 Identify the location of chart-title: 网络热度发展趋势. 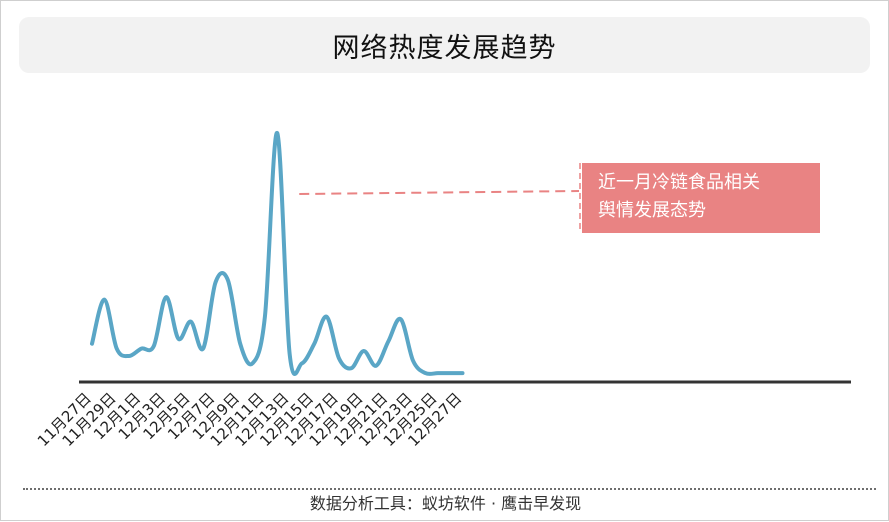
(444, 48).